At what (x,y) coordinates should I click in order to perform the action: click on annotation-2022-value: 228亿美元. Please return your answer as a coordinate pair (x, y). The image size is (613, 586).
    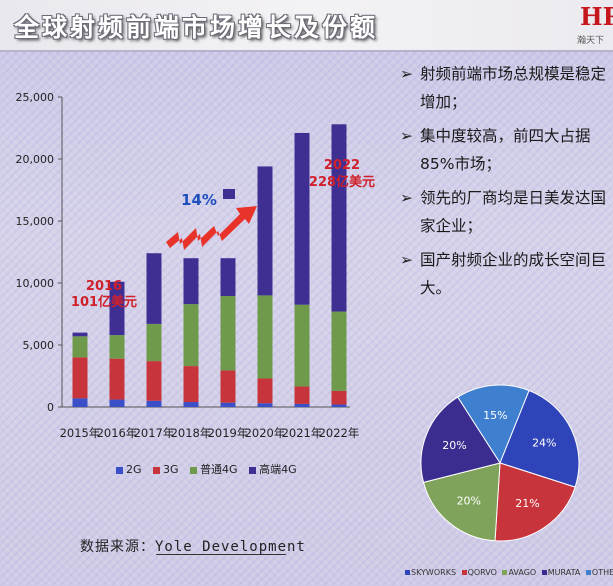
    Looking at the image, I should click on (342, 182).